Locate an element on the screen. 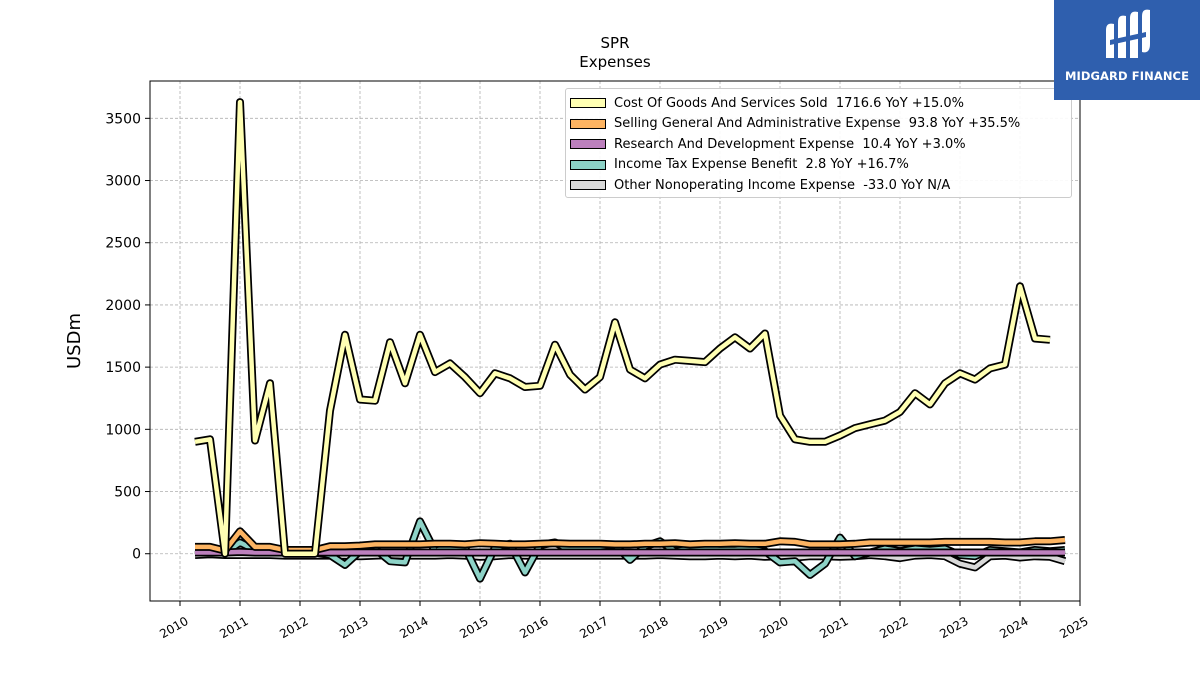 This screenshot has width=1200, height=675. midgard-m-logo-icon is located at coordinates (1128, 34).